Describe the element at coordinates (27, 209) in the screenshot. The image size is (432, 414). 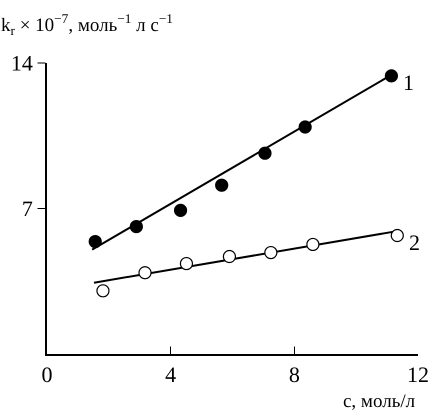
I see `y-tick-label: 7` at that location.